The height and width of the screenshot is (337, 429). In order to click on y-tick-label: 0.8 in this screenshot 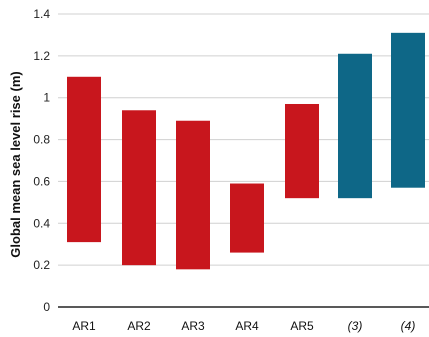, I will do `click(41, 140)`.